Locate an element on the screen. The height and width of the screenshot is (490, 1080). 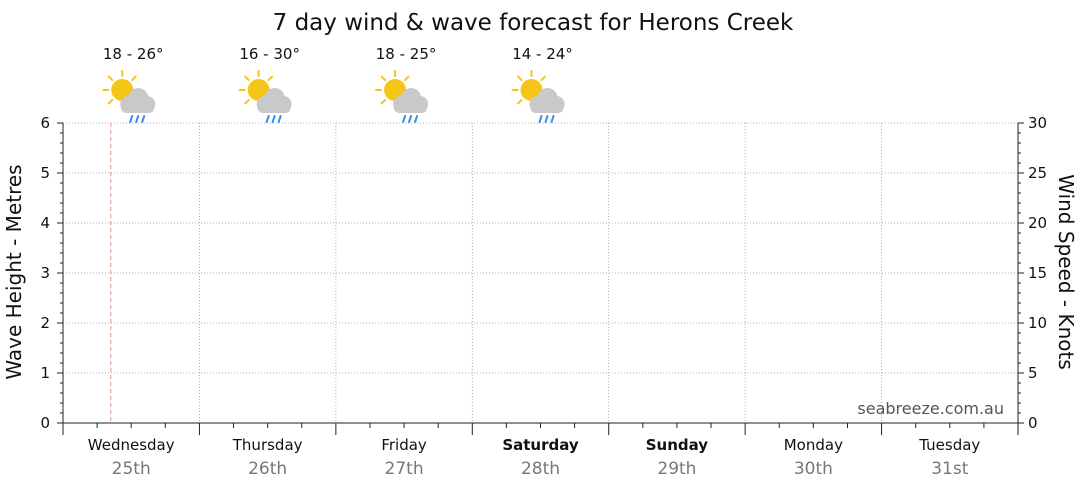
y-tick-label-left: 4 is located at coordinates (45, 223).